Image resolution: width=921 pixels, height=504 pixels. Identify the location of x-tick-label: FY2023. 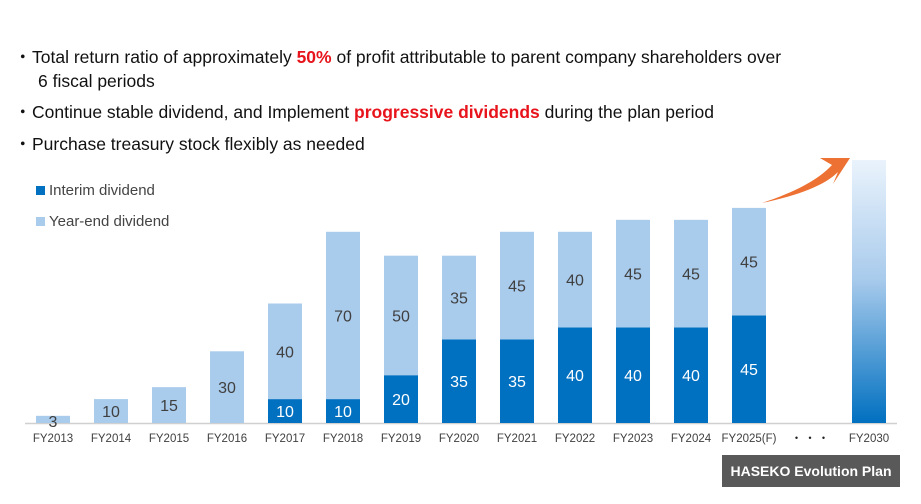
(633, 439).